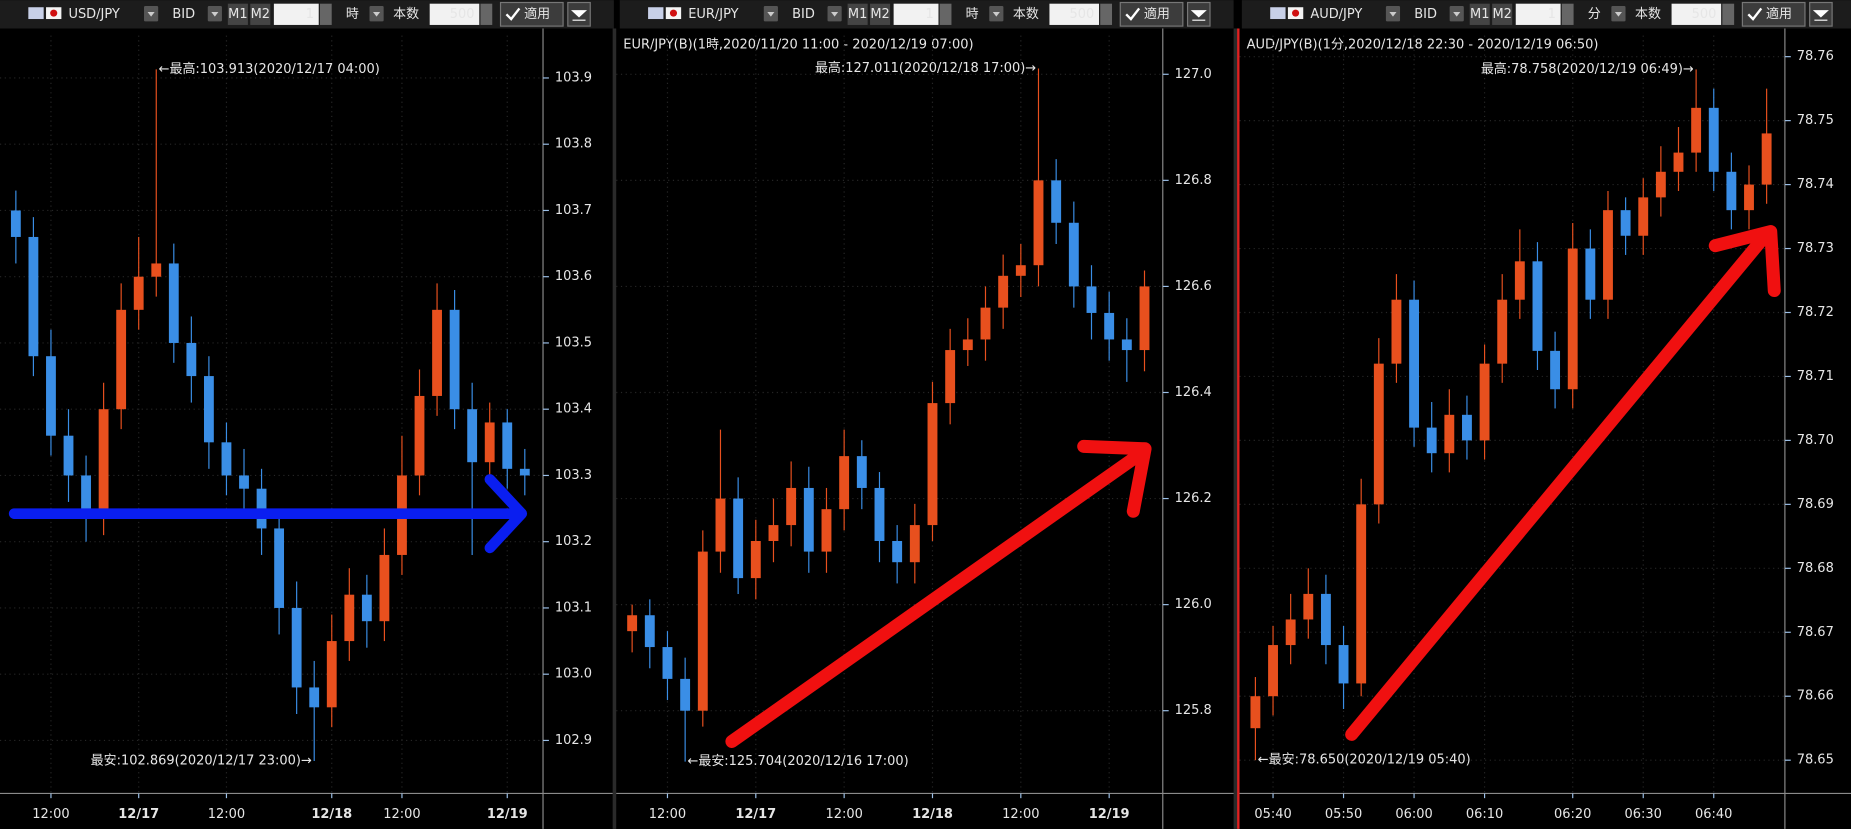 The width and height of the screenshot is (1851, 829). Describe the element at coordinates (573, 740) in the screenshot. I see `y-tick-label: 102.9` at that location.